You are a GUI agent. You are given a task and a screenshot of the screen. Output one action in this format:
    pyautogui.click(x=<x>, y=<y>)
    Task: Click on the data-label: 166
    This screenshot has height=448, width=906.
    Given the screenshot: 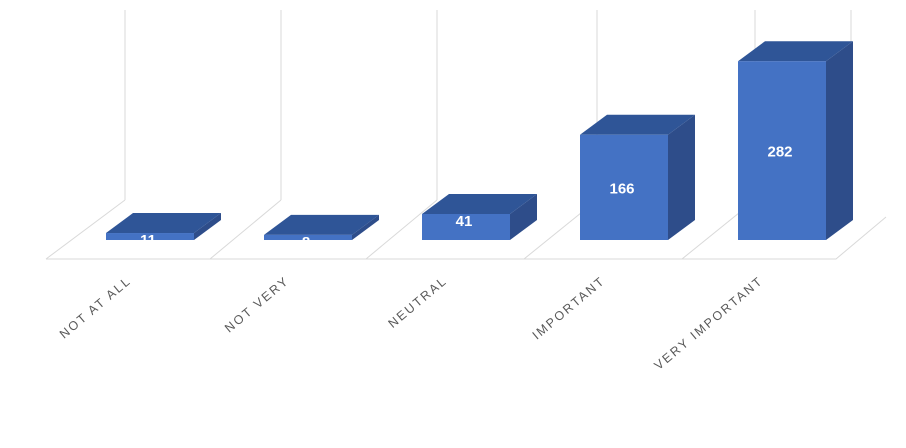 What is the action you would take?
    pyautogui.click(x=621, y=188)
    